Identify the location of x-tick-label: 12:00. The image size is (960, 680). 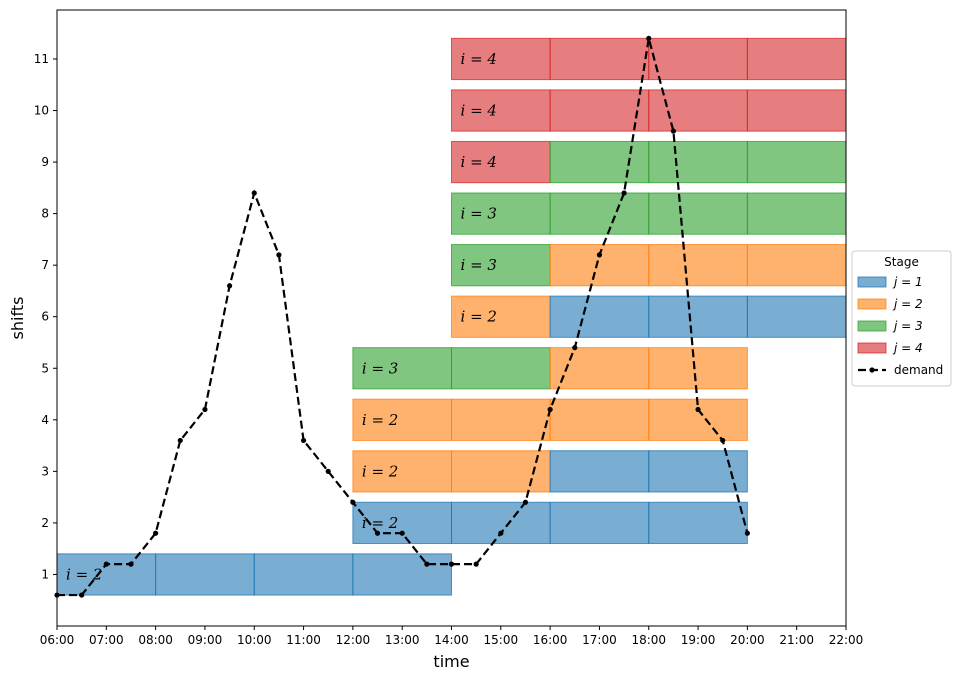
(353, 640).